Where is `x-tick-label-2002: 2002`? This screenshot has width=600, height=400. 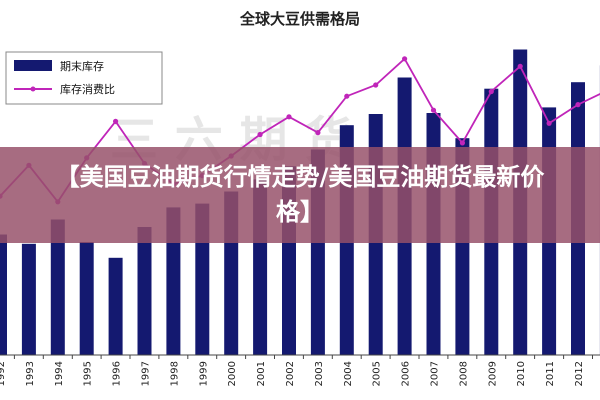 x-tick-label-2002: 2002 is located at coordinates (290, 373).